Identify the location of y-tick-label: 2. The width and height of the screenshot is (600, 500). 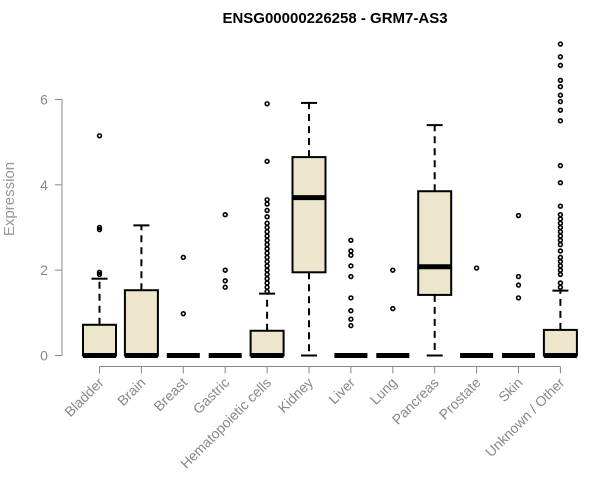
(44, 270).